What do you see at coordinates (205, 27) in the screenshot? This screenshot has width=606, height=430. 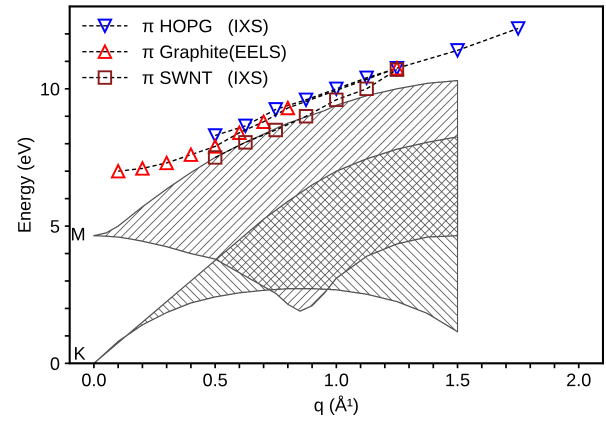 I see `legend-label: π HOPG (IXS)` at bounding box center [205, 27].